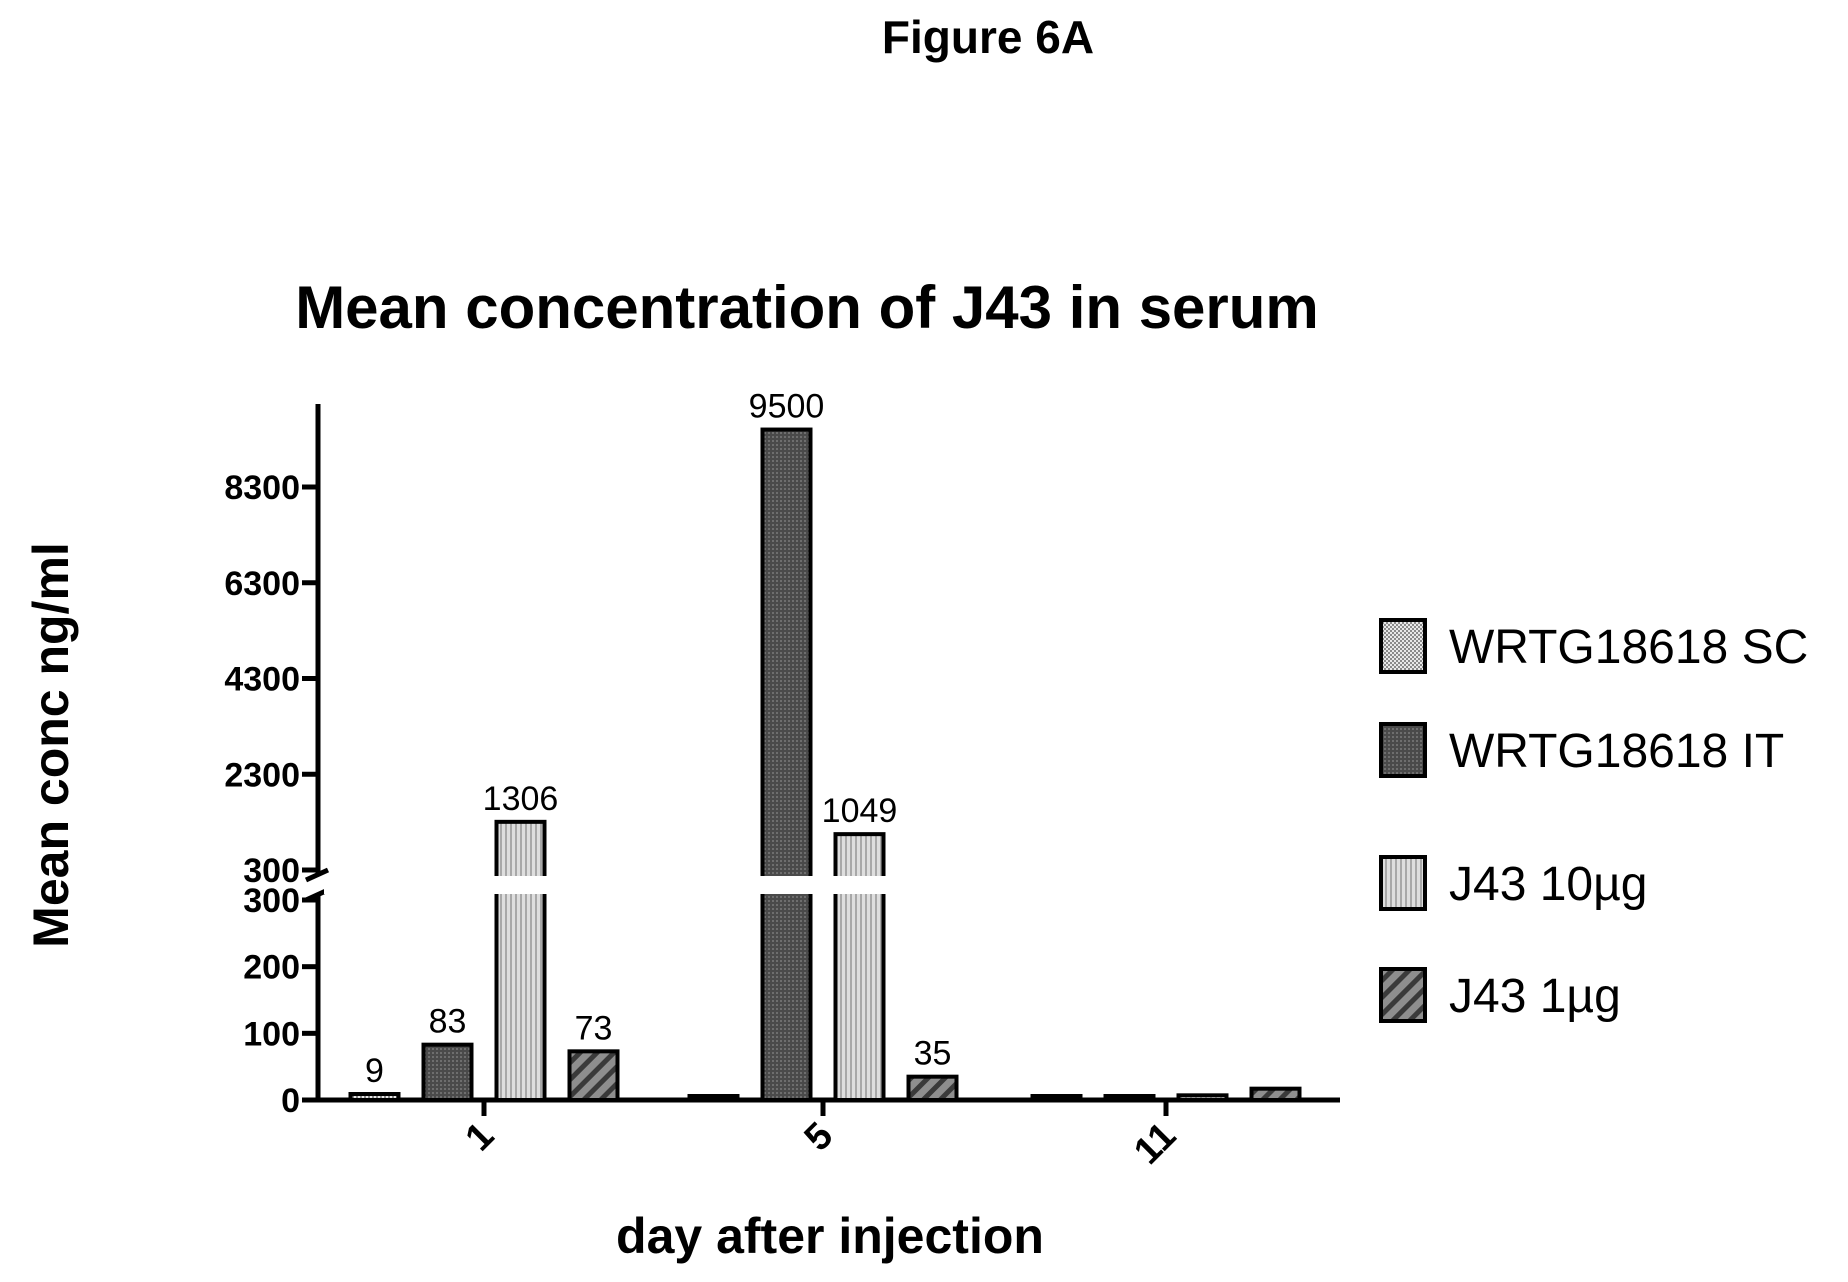 This screenshot has width=1848, height=1282. Describe the element at coordinates (1155, 1144) in the screenshot. I see `x-tick-label: 11` at that location.